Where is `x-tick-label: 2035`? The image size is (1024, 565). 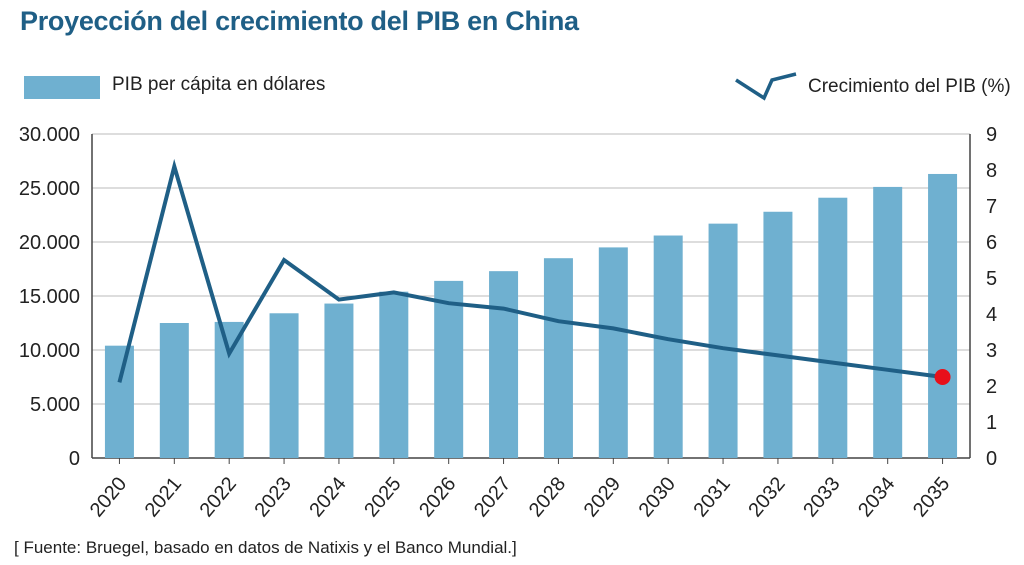 x-tick-label: 2035 is located at coordinates (931, 497).